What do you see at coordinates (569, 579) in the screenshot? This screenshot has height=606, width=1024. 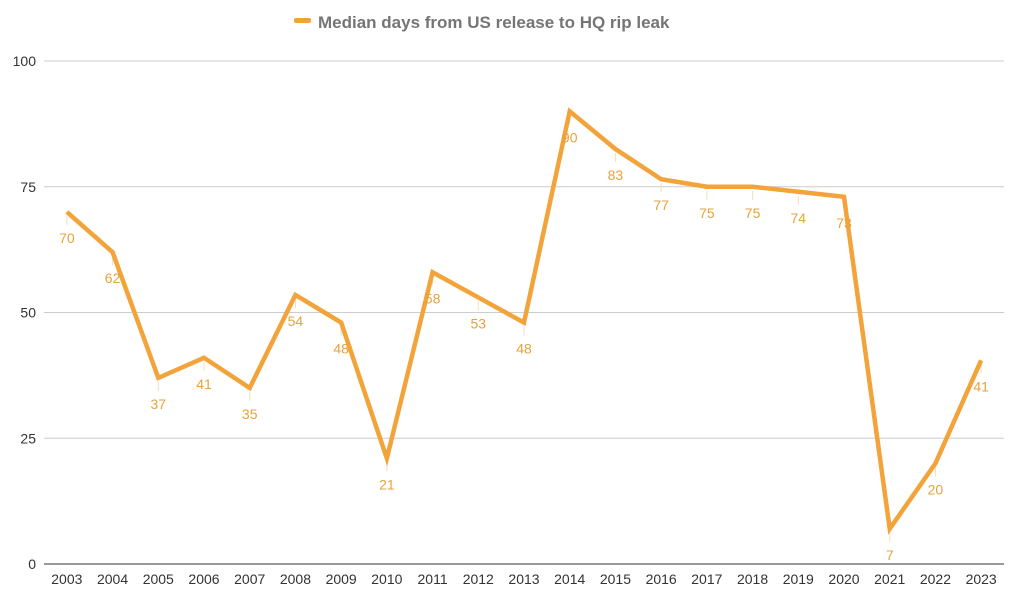 I see `x-tick-label: 2014` at bounding box center [569, 579].